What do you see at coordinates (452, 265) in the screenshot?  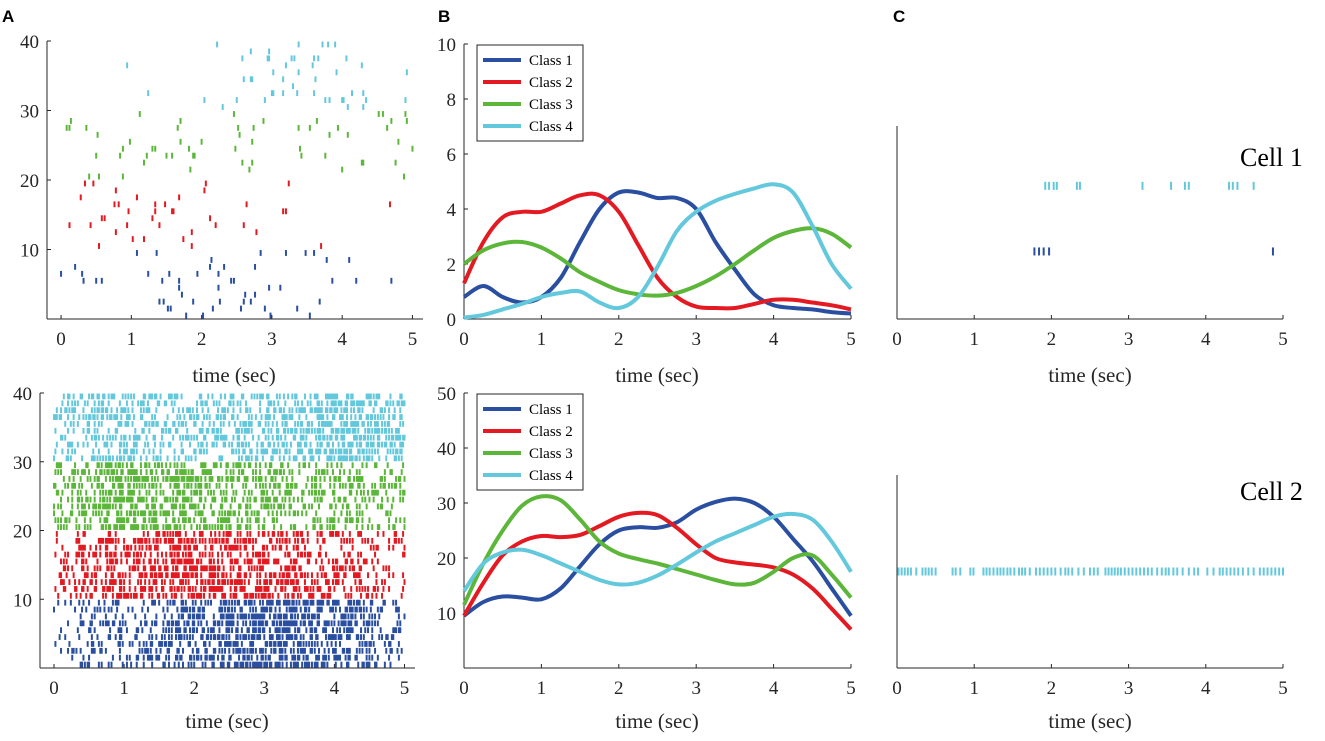 I see `y-tick-label: 2` at bounding box center [452, 265].